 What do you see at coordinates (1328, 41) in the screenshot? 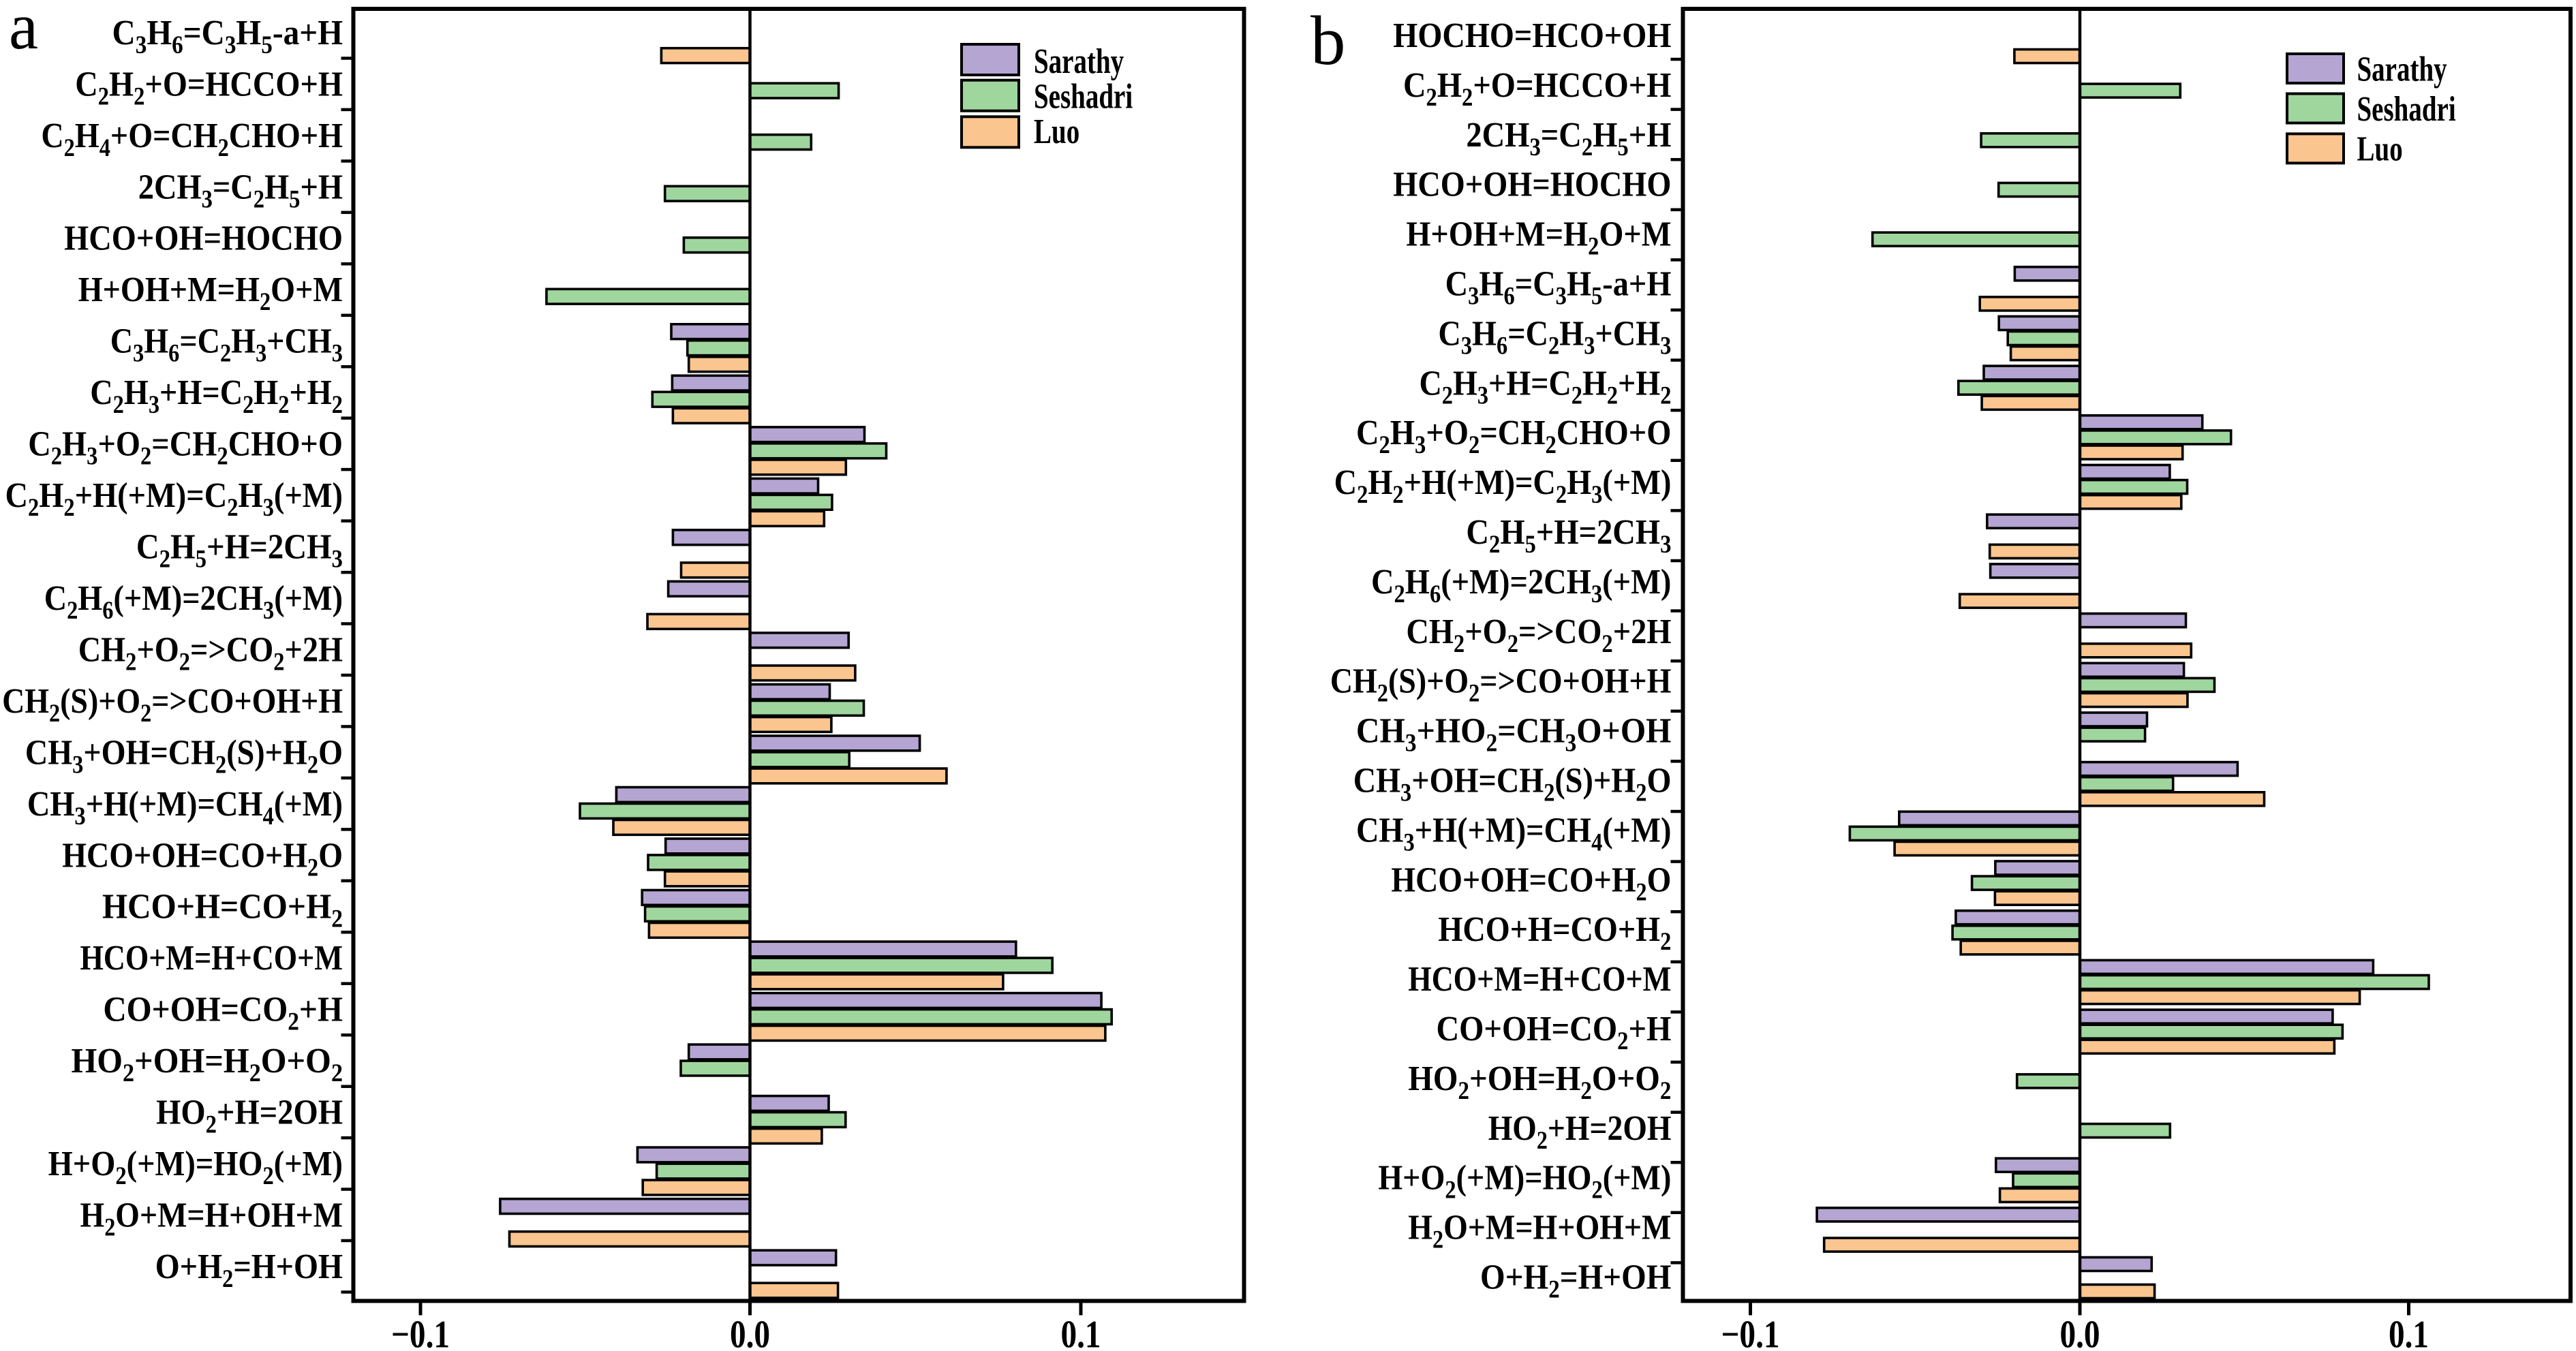
I see `svg-text: b` at bounding box center [1328, 41].